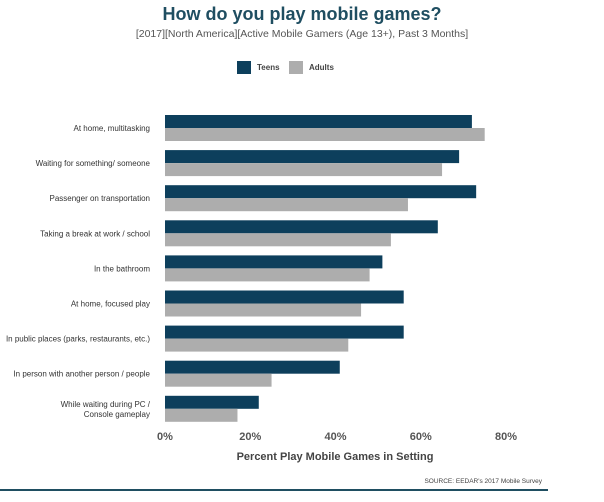 Image resolution: width=604 pixels, height=502 pixels. What do you see at coordinates (483, 481) in the screenshot?
I see `source-note: SOURCE: EEDAR's 2017 Mobile Survey` at bounding box center [483, 481].